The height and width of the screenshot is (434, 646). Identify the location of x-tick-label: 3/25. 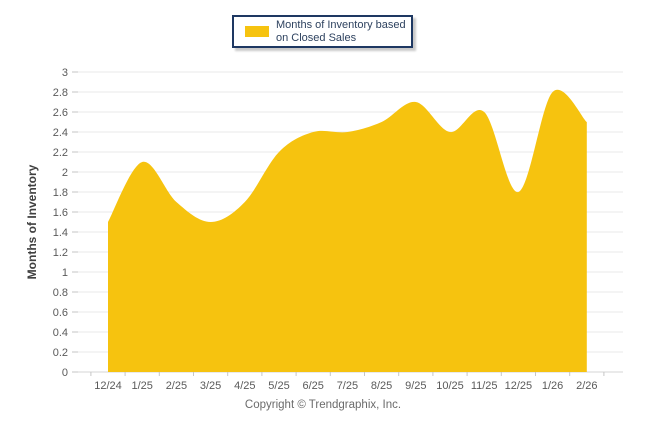
(210, 386).